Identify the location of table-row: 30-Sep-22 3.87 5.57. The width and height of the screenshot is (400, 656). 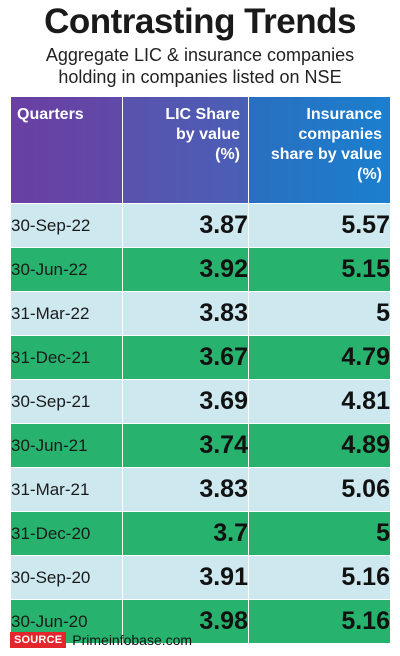
(200, 225).